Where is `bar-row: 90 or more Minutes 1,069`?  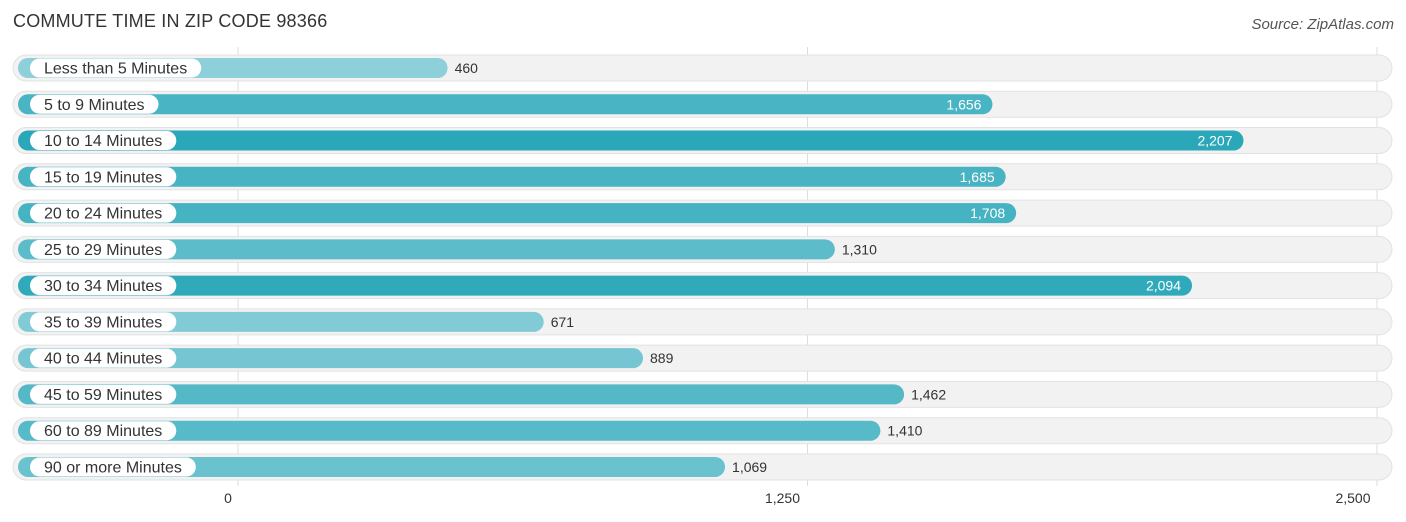 bar-row: 90 or more Minutes 1,069 is located at coordinates (702, 467).